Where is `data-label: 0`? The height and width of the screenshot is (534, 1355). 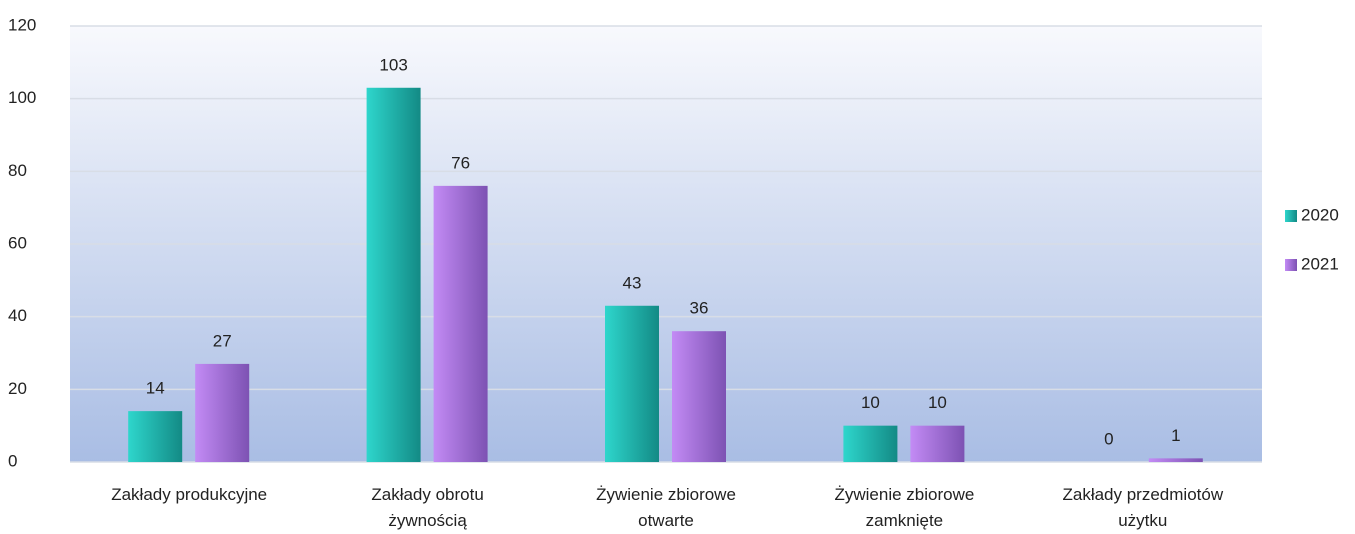
data-label: 0 is located at coordinates (1108, 438).